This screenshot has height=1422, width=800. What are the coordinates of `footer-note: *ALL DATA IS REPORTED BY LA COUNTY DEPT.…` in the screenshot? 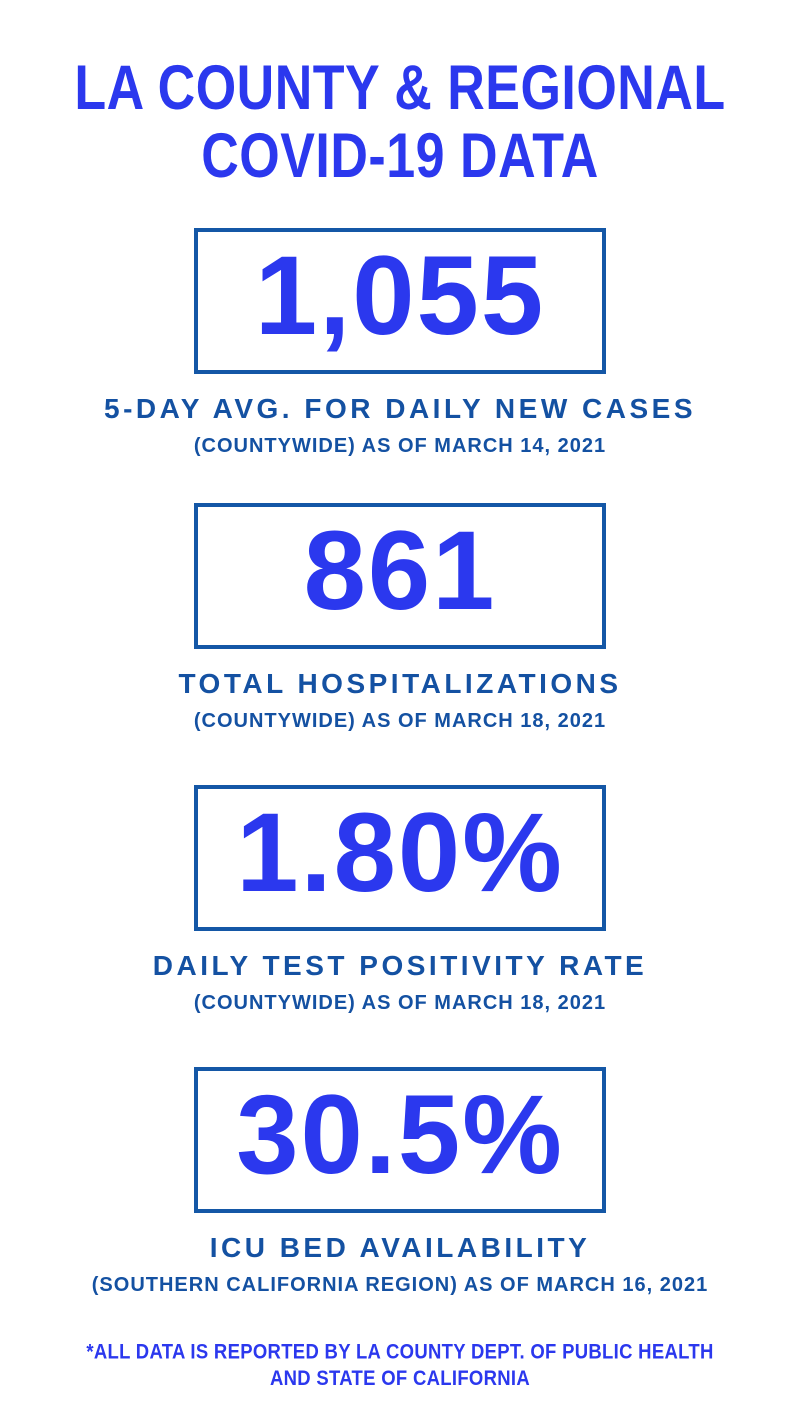 It's located at (400, 1364).